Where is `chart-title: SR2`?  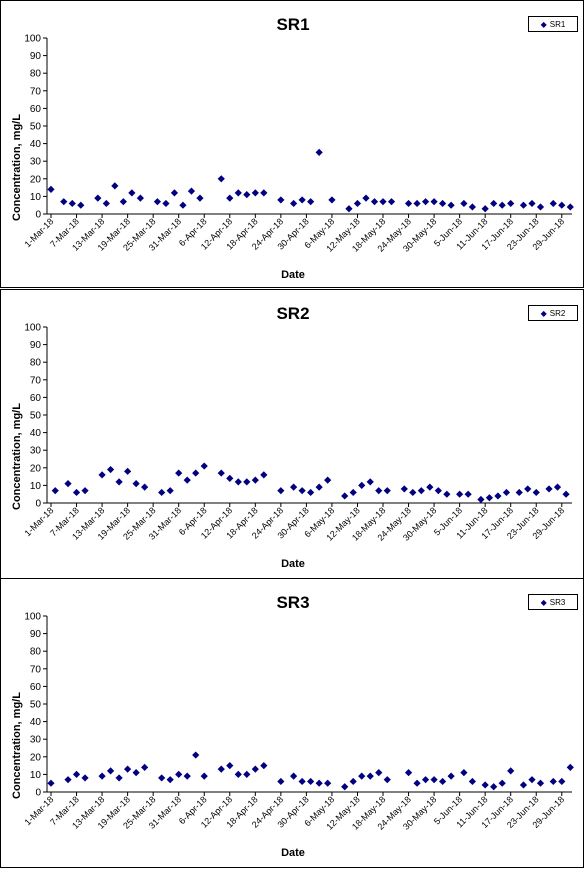
chart-title: SR2 is located at coordinates (293, 313).